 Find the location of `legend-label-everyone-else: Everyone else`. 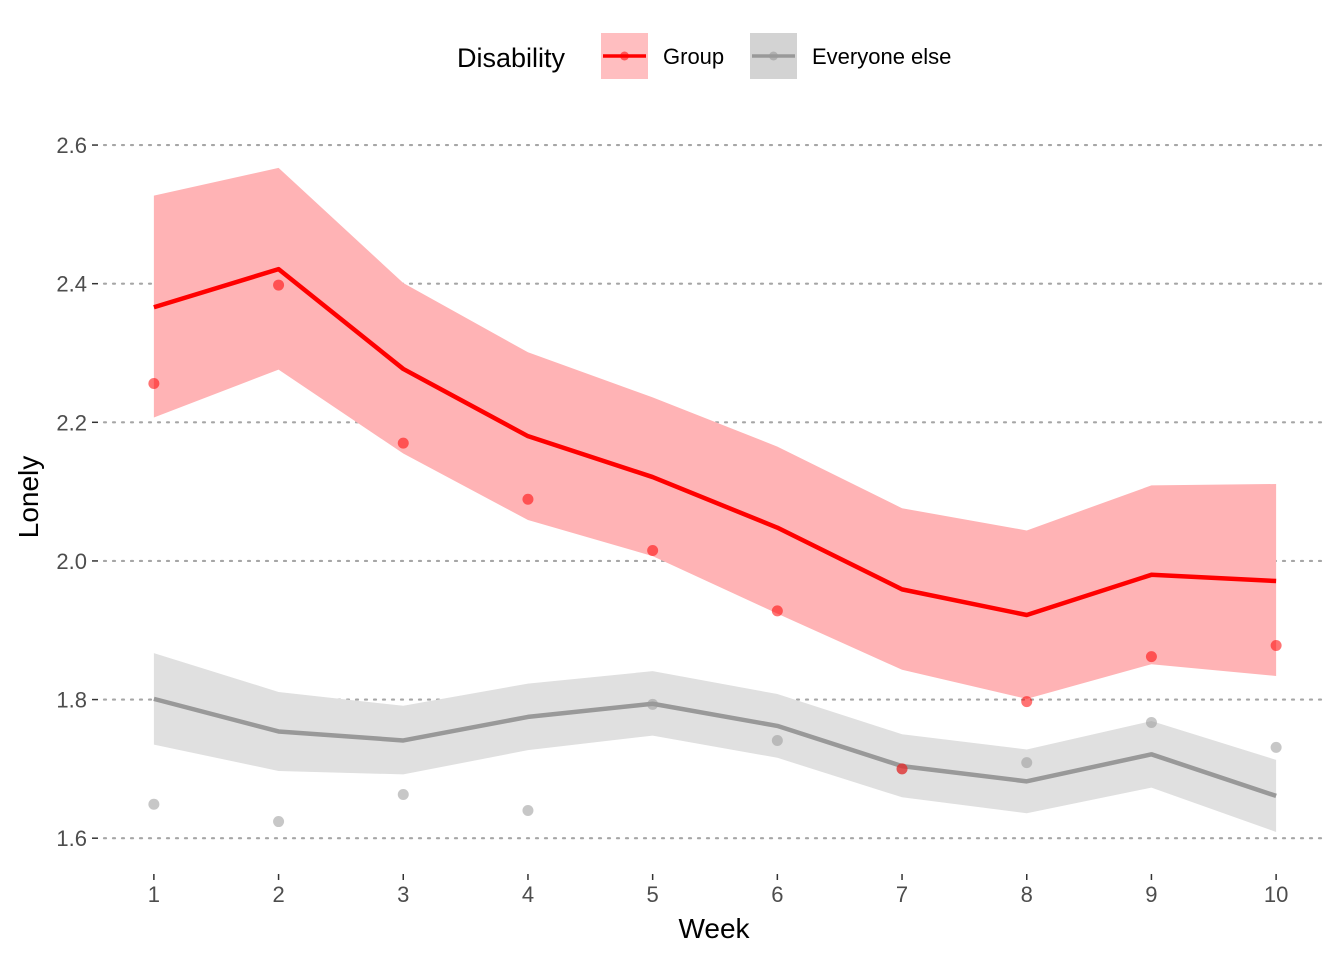

legend-label-everyone-else: Everyone else is located at coordinates (881, 56).